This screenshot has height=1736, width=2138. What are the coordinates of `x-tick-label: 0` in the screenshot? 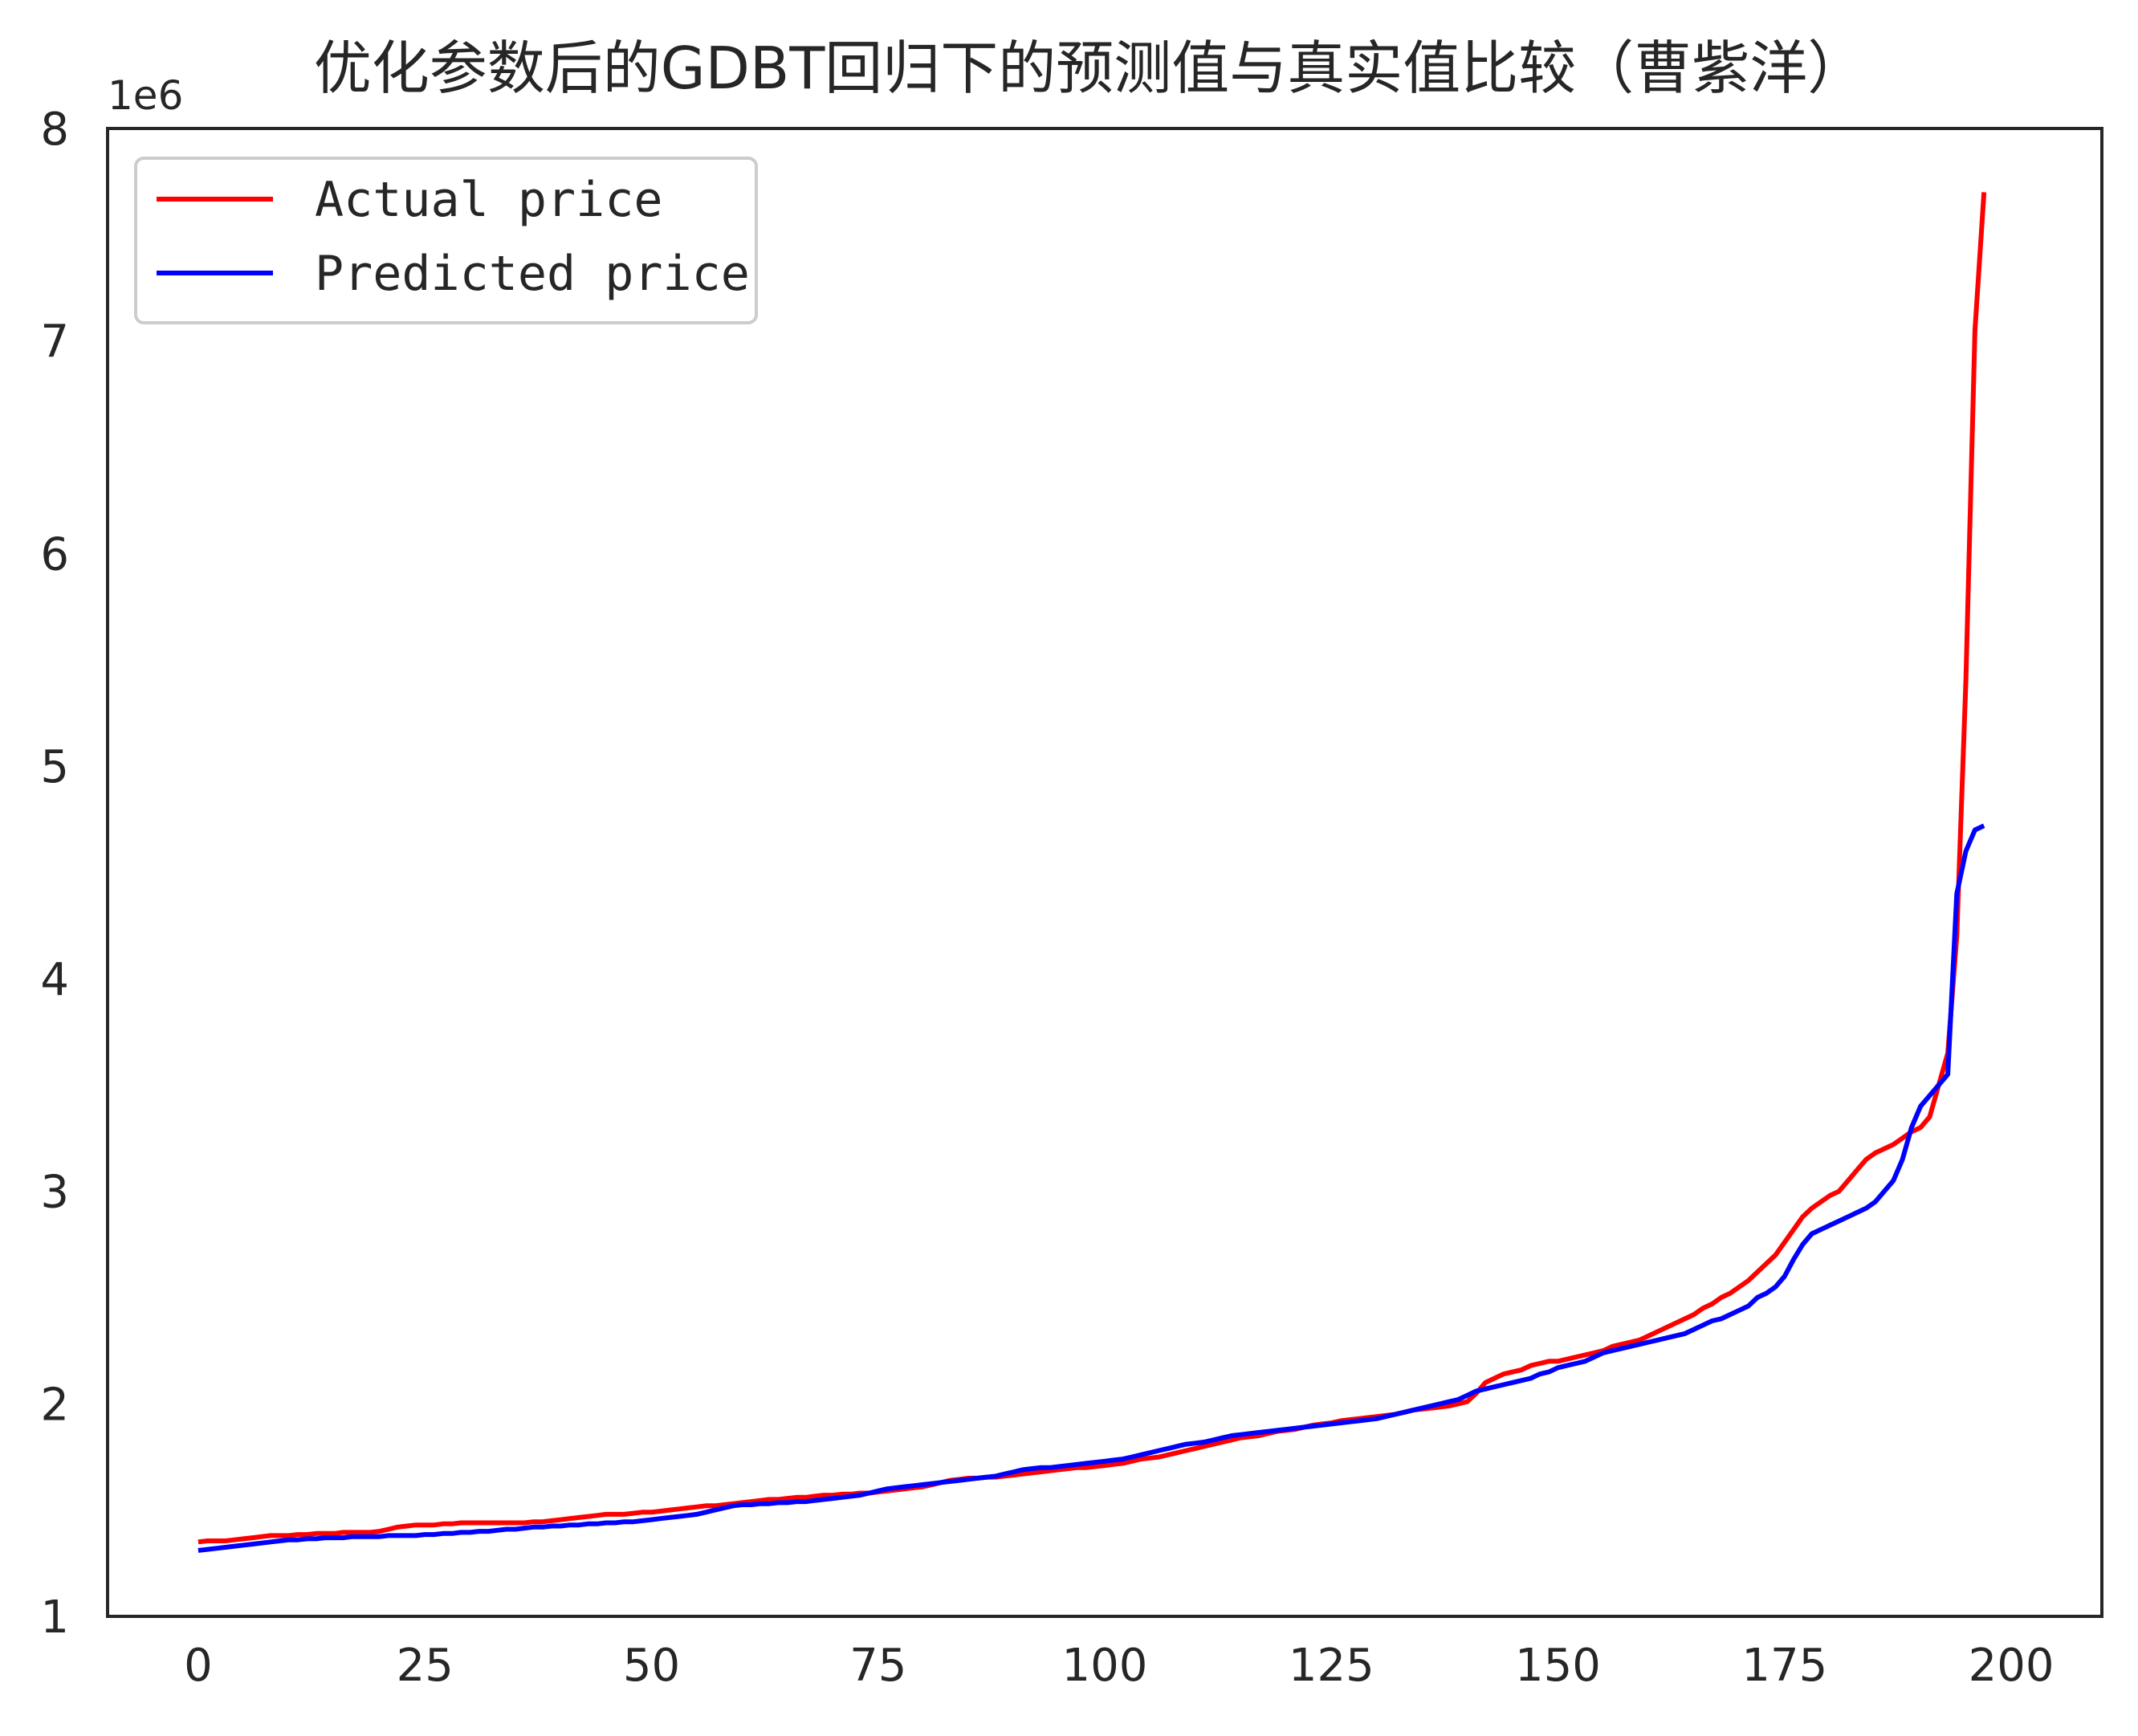 It's located at (199, 1666).